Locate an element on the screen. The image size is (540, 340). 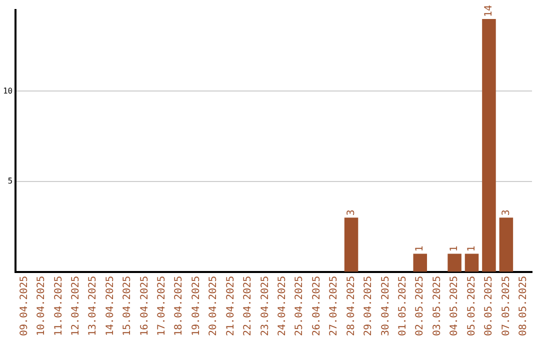
x-tick-label: 03.05.2025 is located at coordinates (437, 306).